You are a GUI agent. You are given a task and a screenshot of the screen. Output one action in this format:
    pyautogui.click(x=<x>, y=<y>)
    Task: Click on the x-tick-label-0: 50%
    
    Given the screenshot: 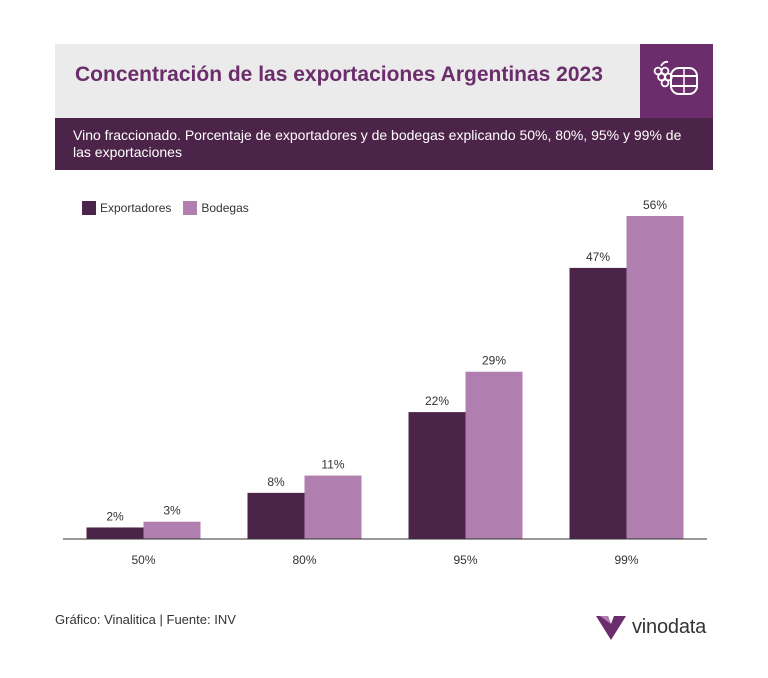 What is the action you would take?
    pyautogui.click(x=143, y=560)
    